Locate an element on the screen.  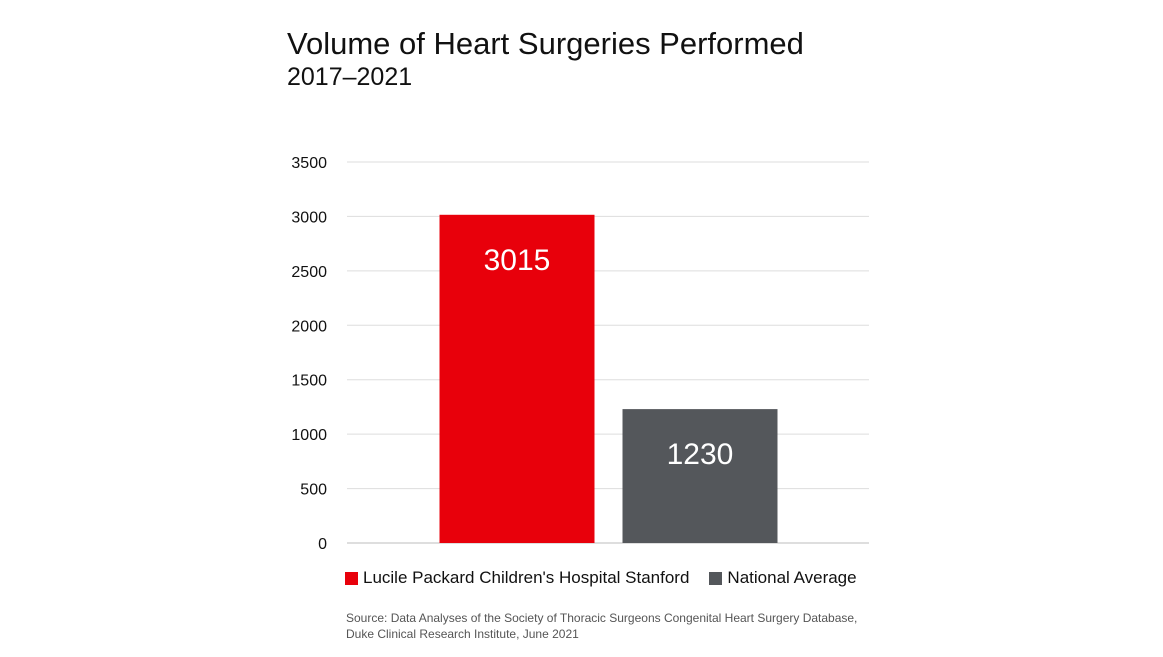
bars is located at coordinates (608, 378).